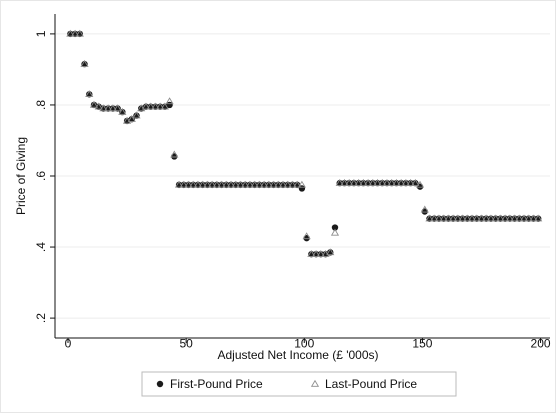 The width and height of the screenshot is (556, 413). Describe the element at coordinates (186, 343) in the screenshot. I see `x-tick-label: 50` at that location.